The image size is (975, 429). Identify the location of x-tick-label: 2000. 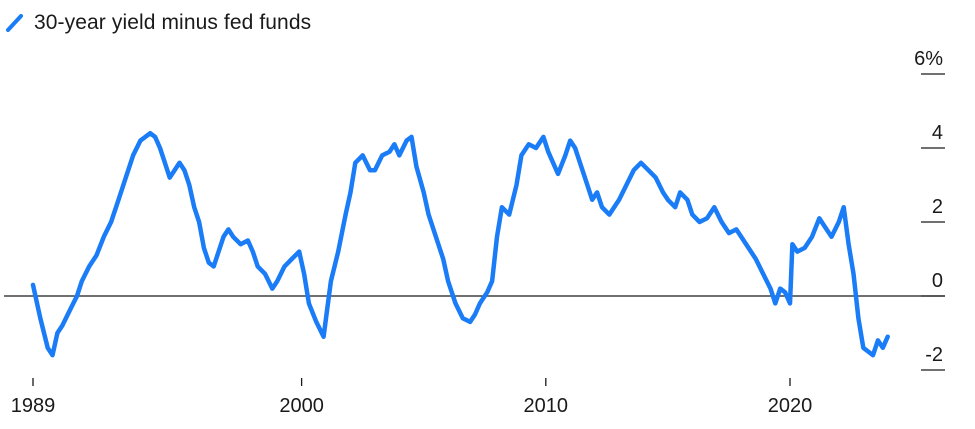
(301, 406).